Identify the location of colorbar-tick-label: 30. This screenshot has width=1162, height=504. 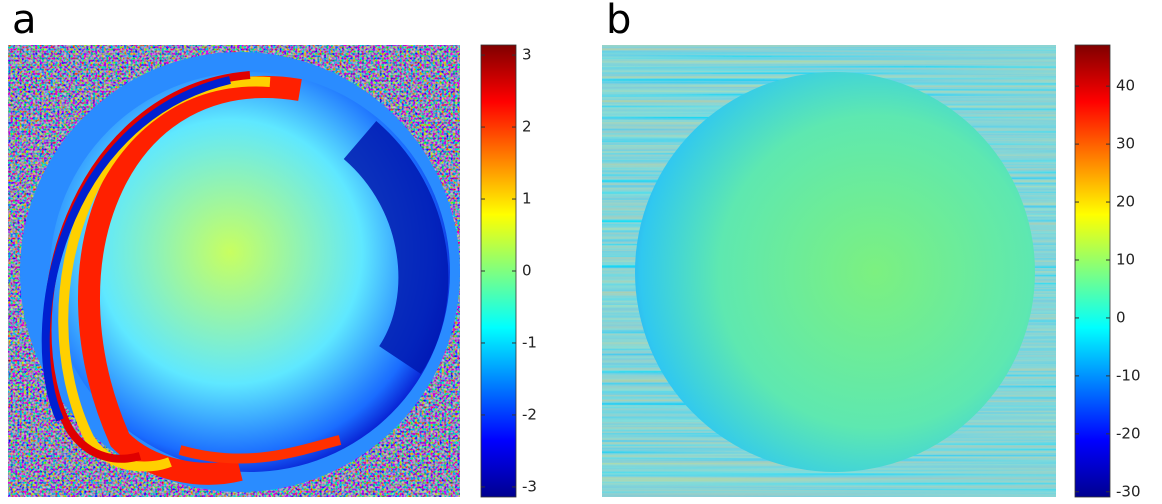
(1125, 144).